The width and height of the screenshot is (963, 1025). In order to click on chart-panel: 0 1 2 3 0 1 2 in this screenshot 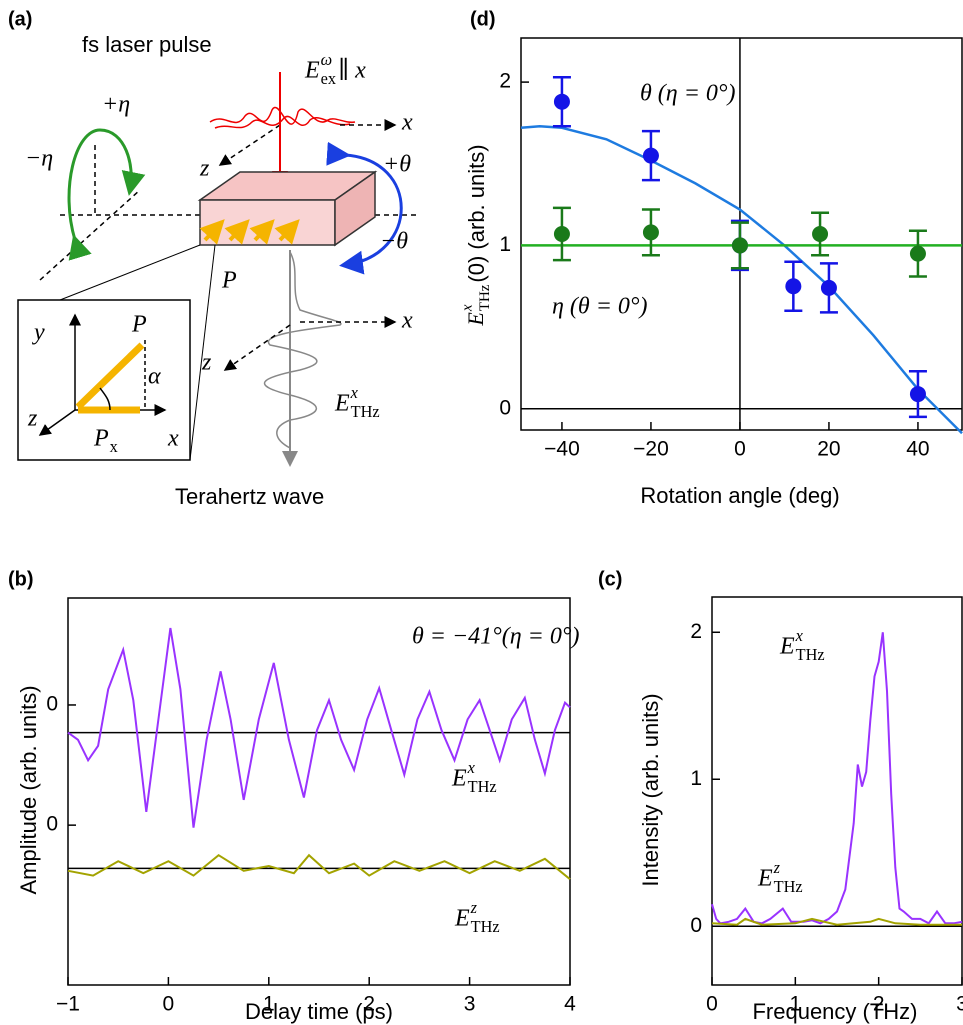, I will do `click(826, 806)`.